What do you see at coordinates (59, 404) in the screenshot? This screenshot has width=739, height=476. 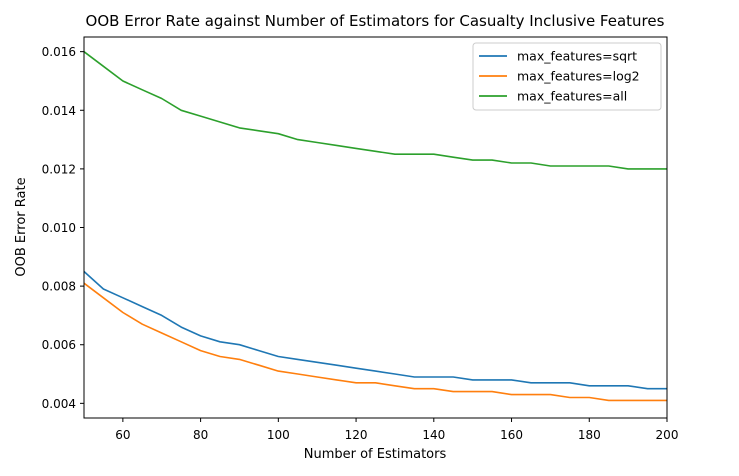 I see `y-tick-label: 0.004` at bounding box center [59, 404].